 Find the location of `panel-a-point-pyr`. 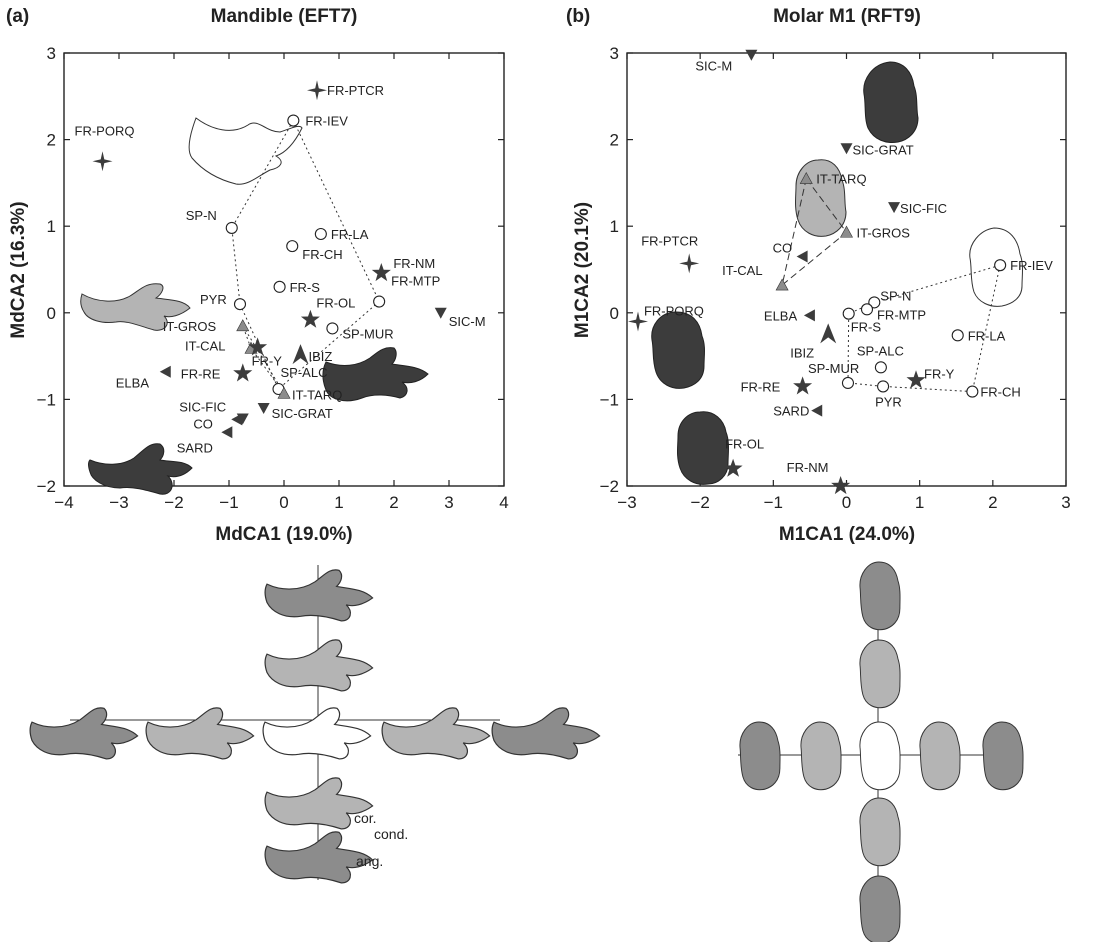

panel-a-point-pyr is located at coordinates (240, 304).